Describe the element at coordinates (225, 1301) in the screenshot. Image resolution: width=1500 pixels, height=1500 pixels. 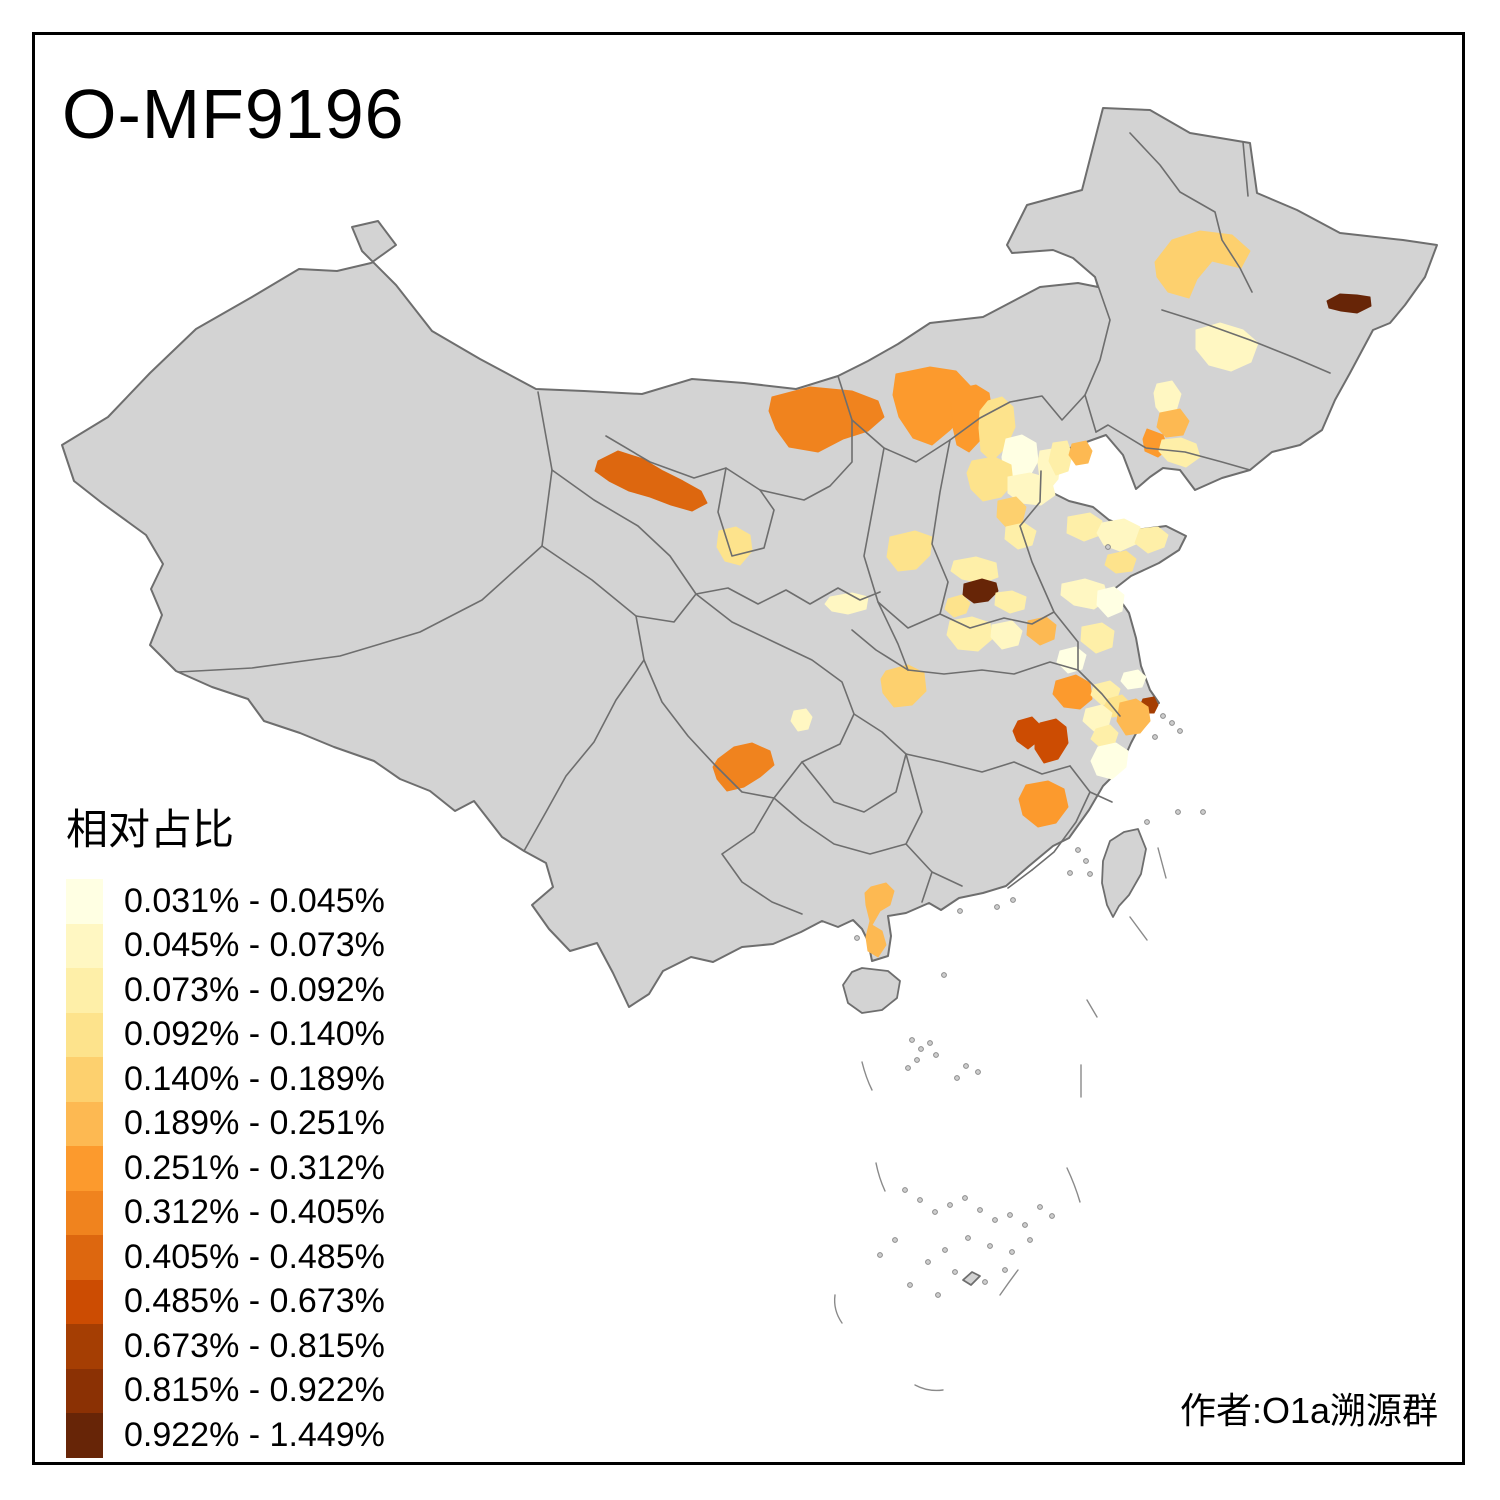
I see `legend-item: 0.485% - 0.673%` at that location.